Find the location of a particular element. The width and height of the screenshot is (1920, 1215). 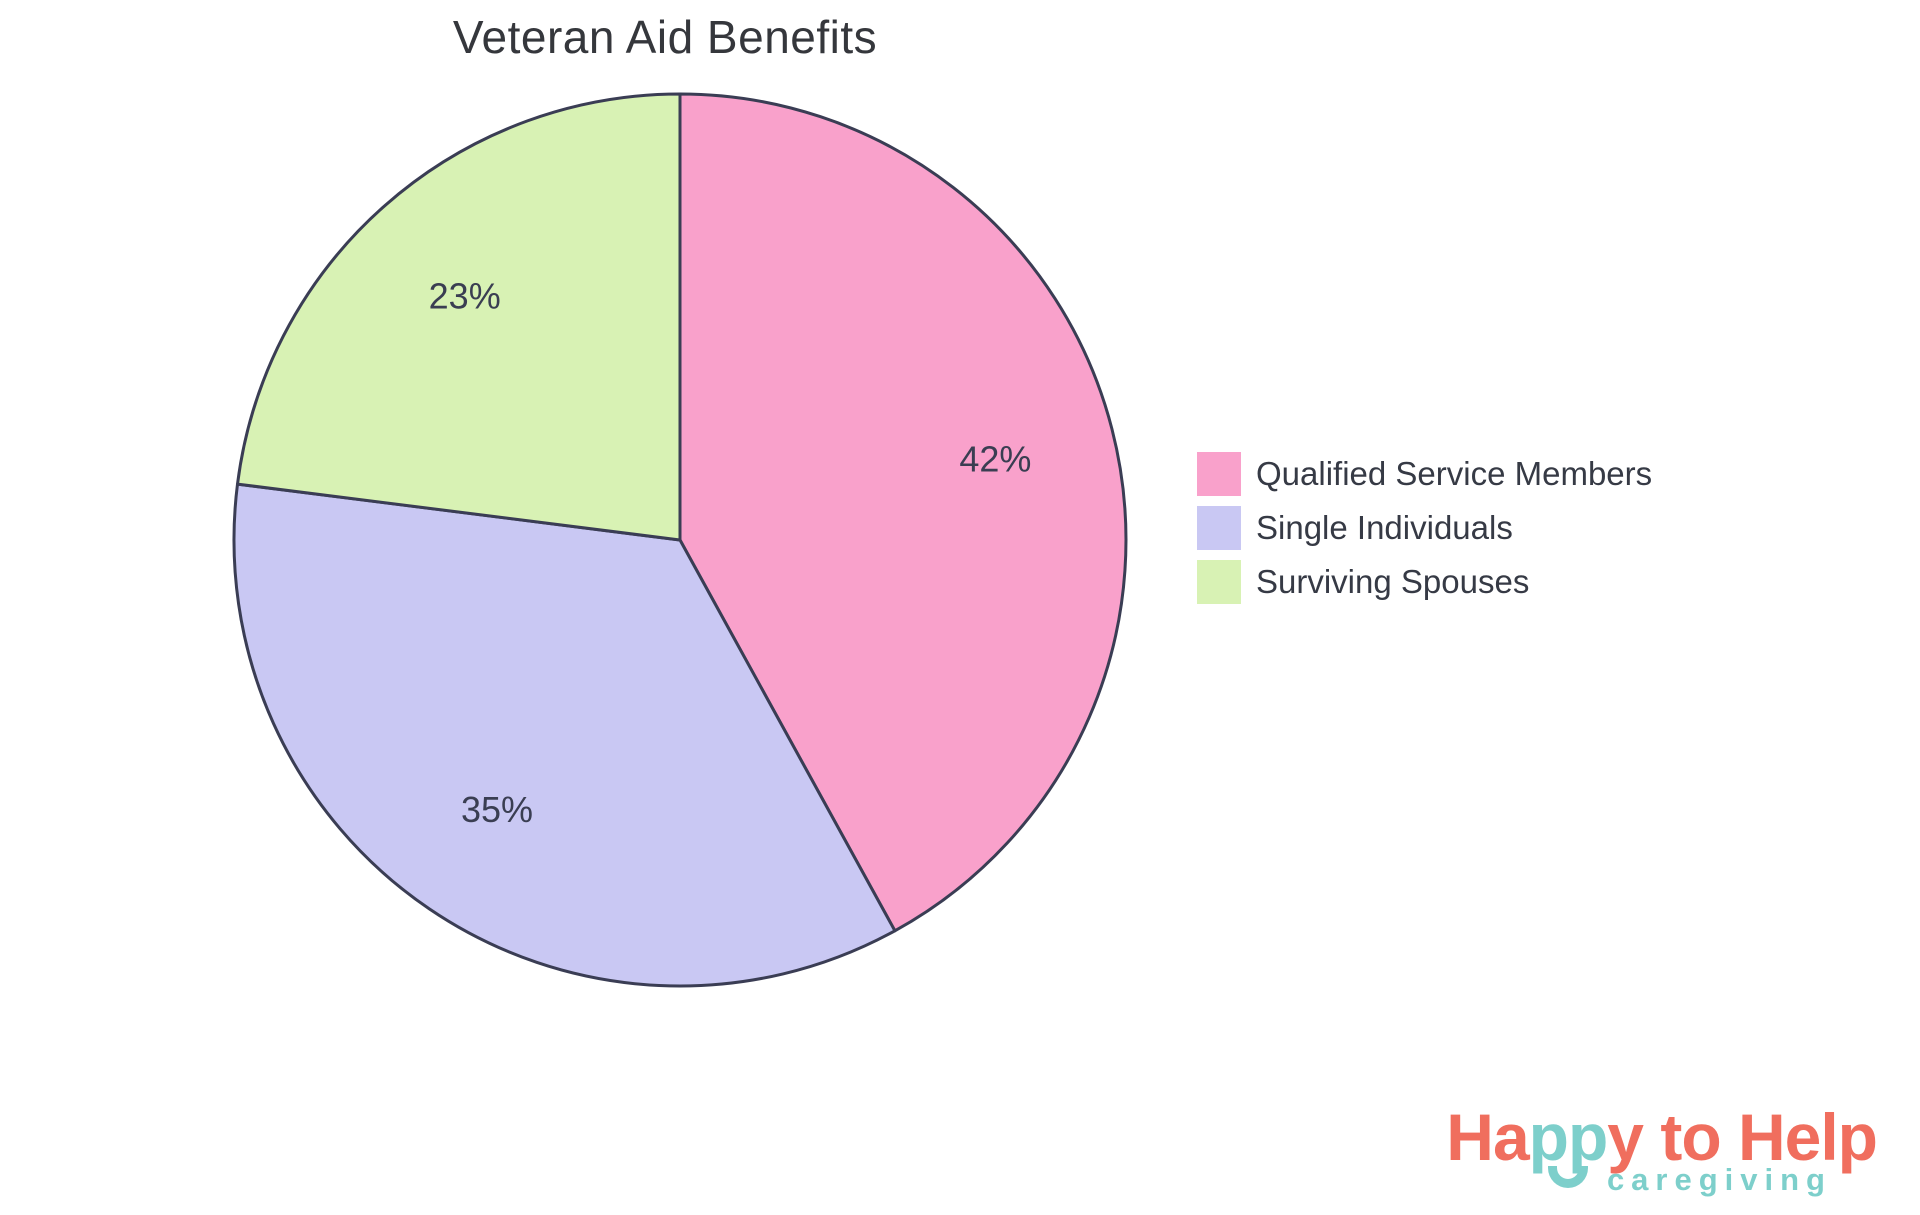

logo-text-part2: pp is located at coordinates (1568, 1146).